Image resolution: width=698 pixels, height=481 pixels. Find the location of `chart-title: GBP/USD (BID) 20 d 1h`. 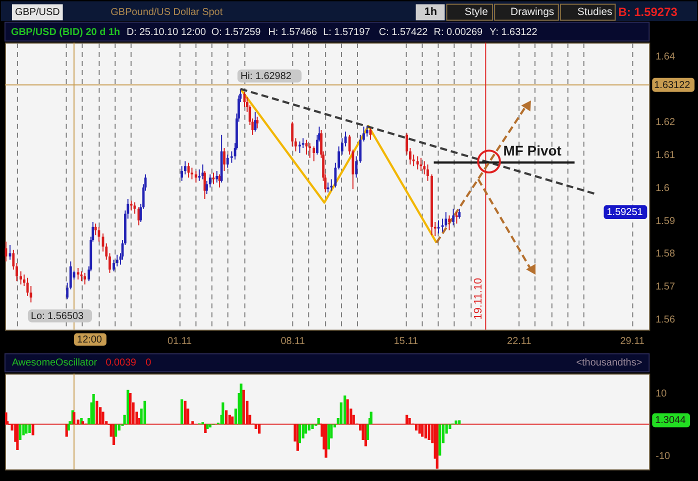

chart-title: GBP/USD (BID) 20 d 1h is located at coordinates (65, 32).